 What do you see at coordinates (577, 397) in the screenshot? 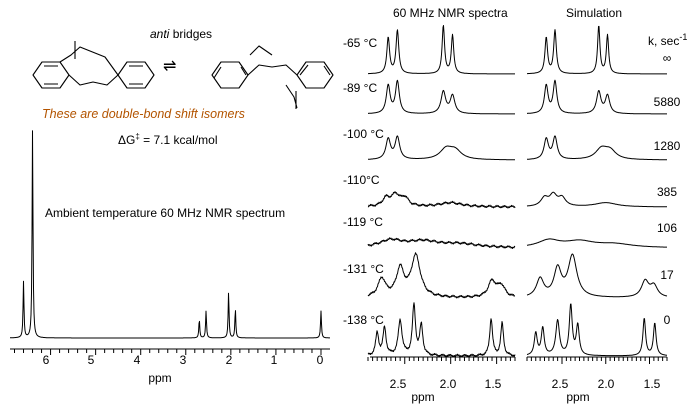
I see `simulation-axis-title: ppm` at bounding box center [577, 397].